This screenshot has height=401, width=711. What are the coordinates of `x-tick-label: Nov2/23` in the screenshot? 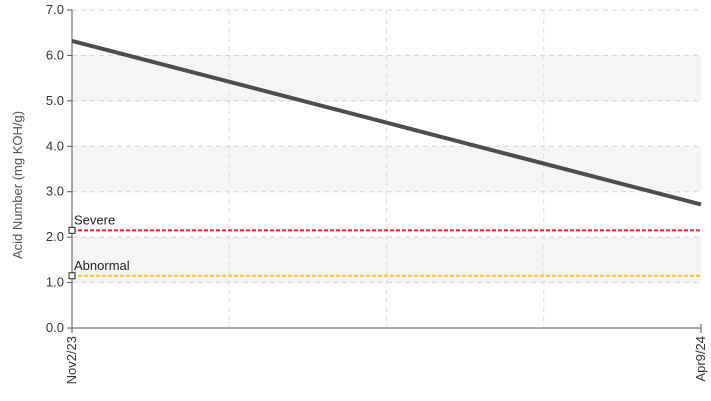 It's located at (71, 360).